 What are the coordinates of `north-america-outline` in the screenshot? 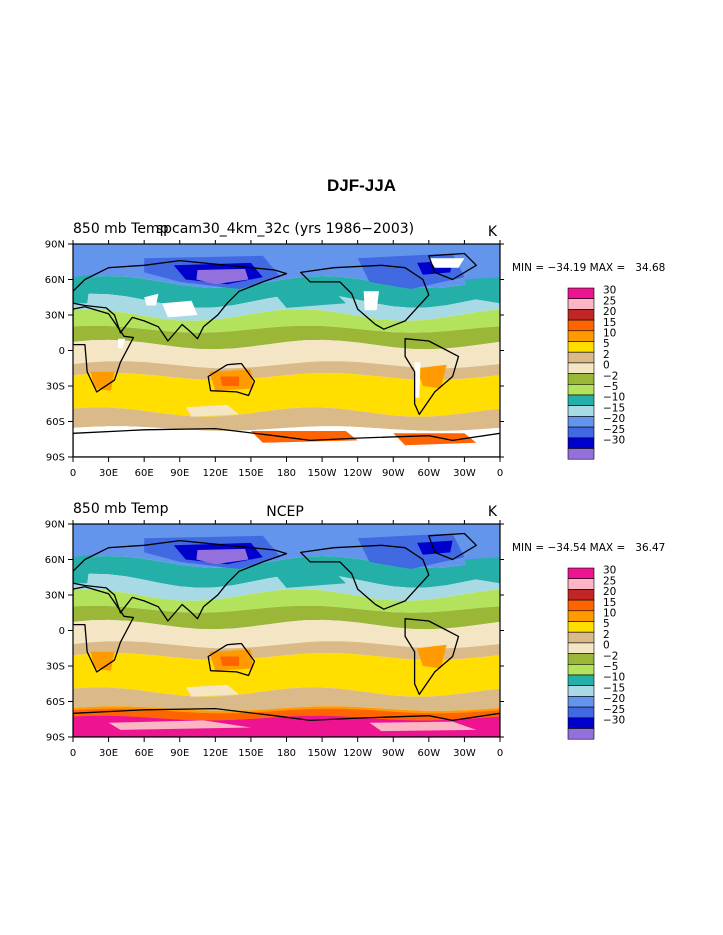 It's located at (365, 577).